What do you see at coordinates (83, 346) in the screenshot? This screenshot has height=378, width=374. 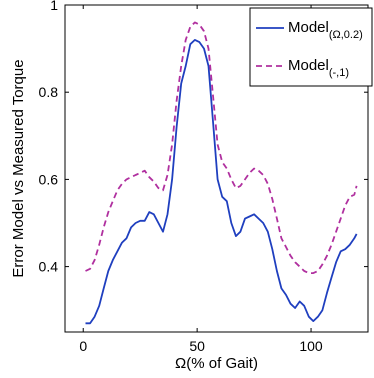 I see `x-tick-label: 0` at bounding box center [83, 346].